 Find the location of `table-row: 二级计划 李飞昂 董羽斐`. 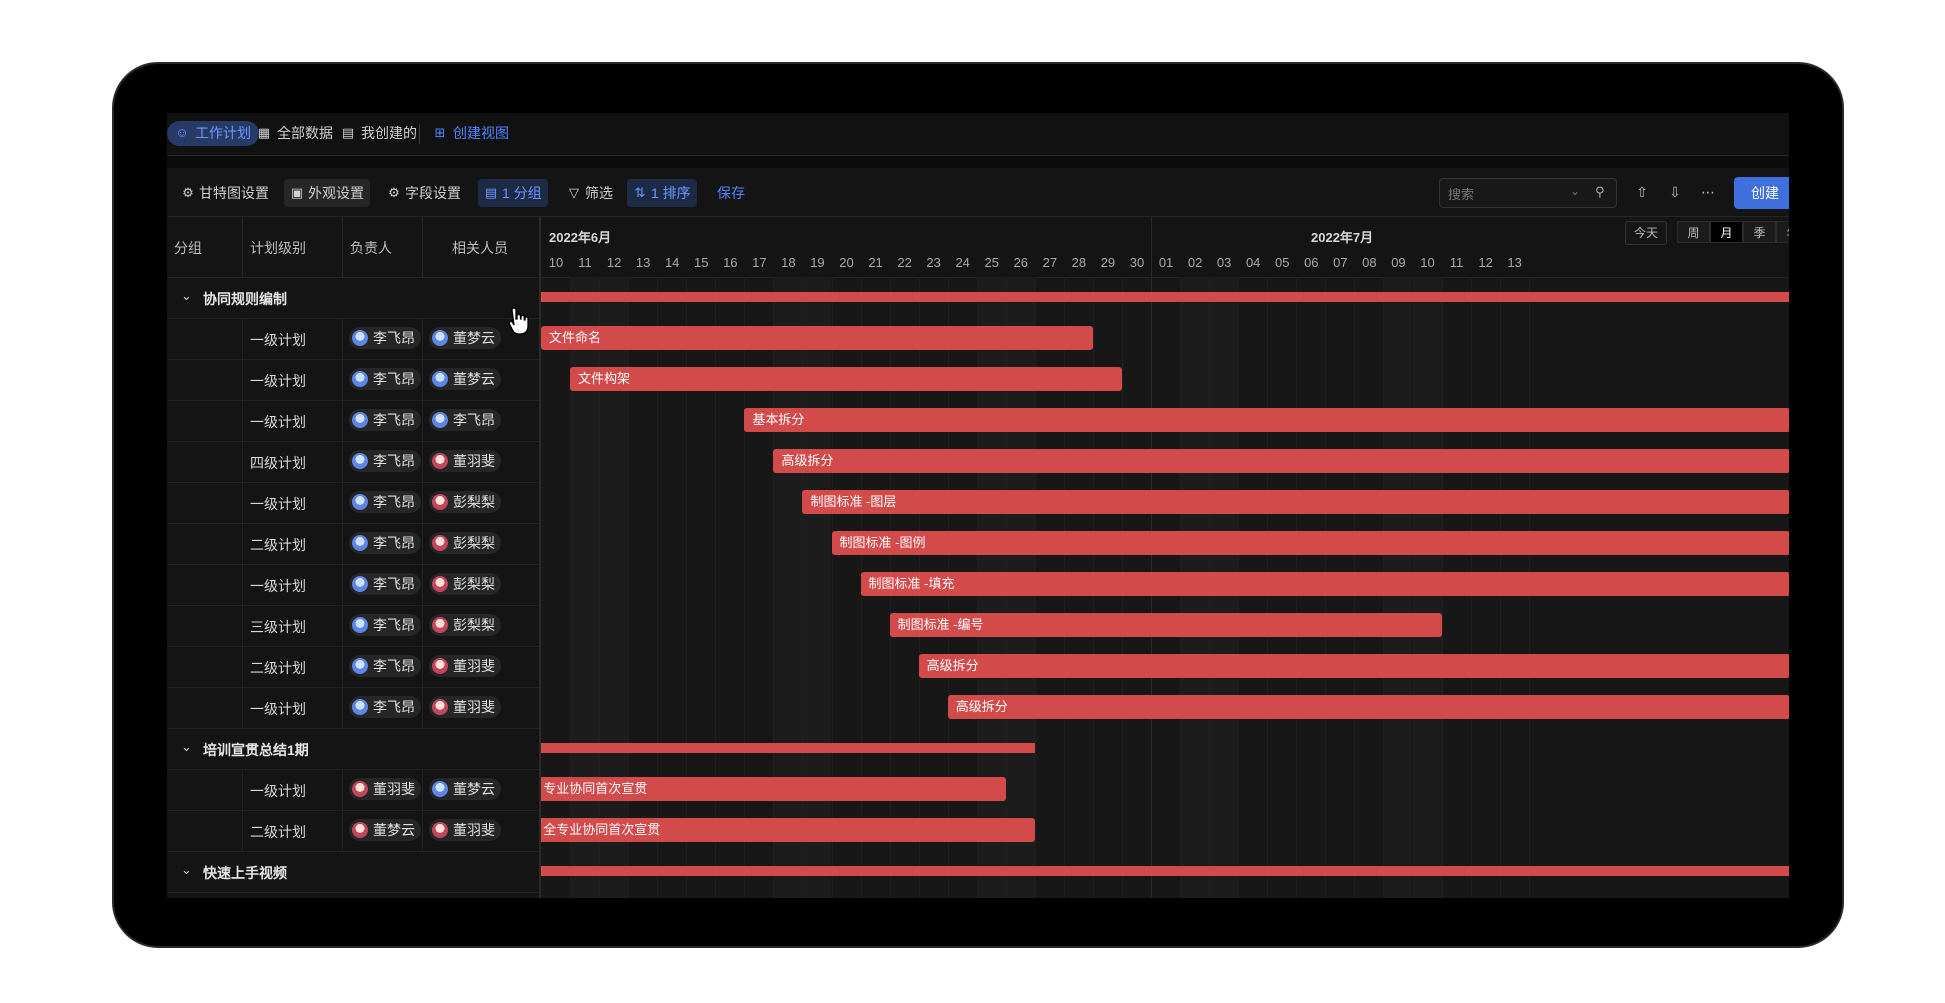

table-row: 二级计划 李飞昂 董羽斐 is located at coordinates (353, 667).